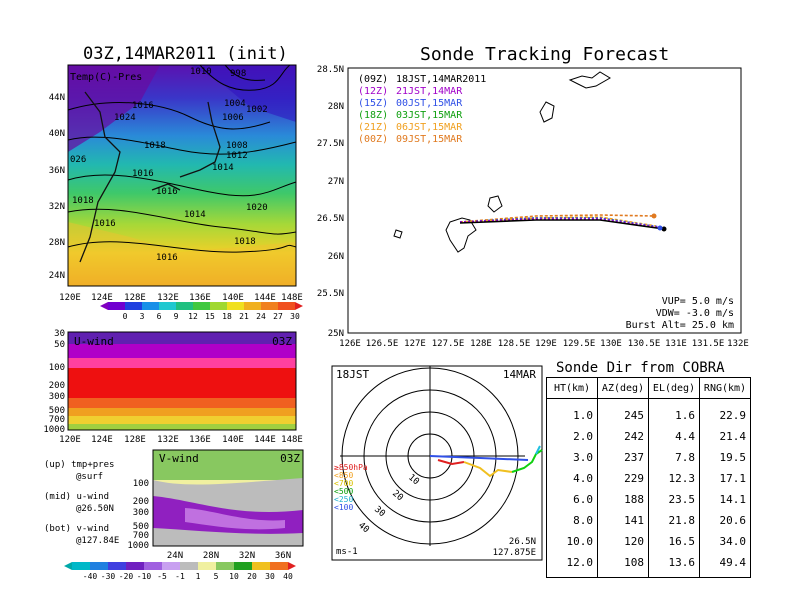 This screenshot has height=612, width=792. Describe the element at coordinates (572, 541) in the screenshot. I see `cell-ht: 10.0` at that location.